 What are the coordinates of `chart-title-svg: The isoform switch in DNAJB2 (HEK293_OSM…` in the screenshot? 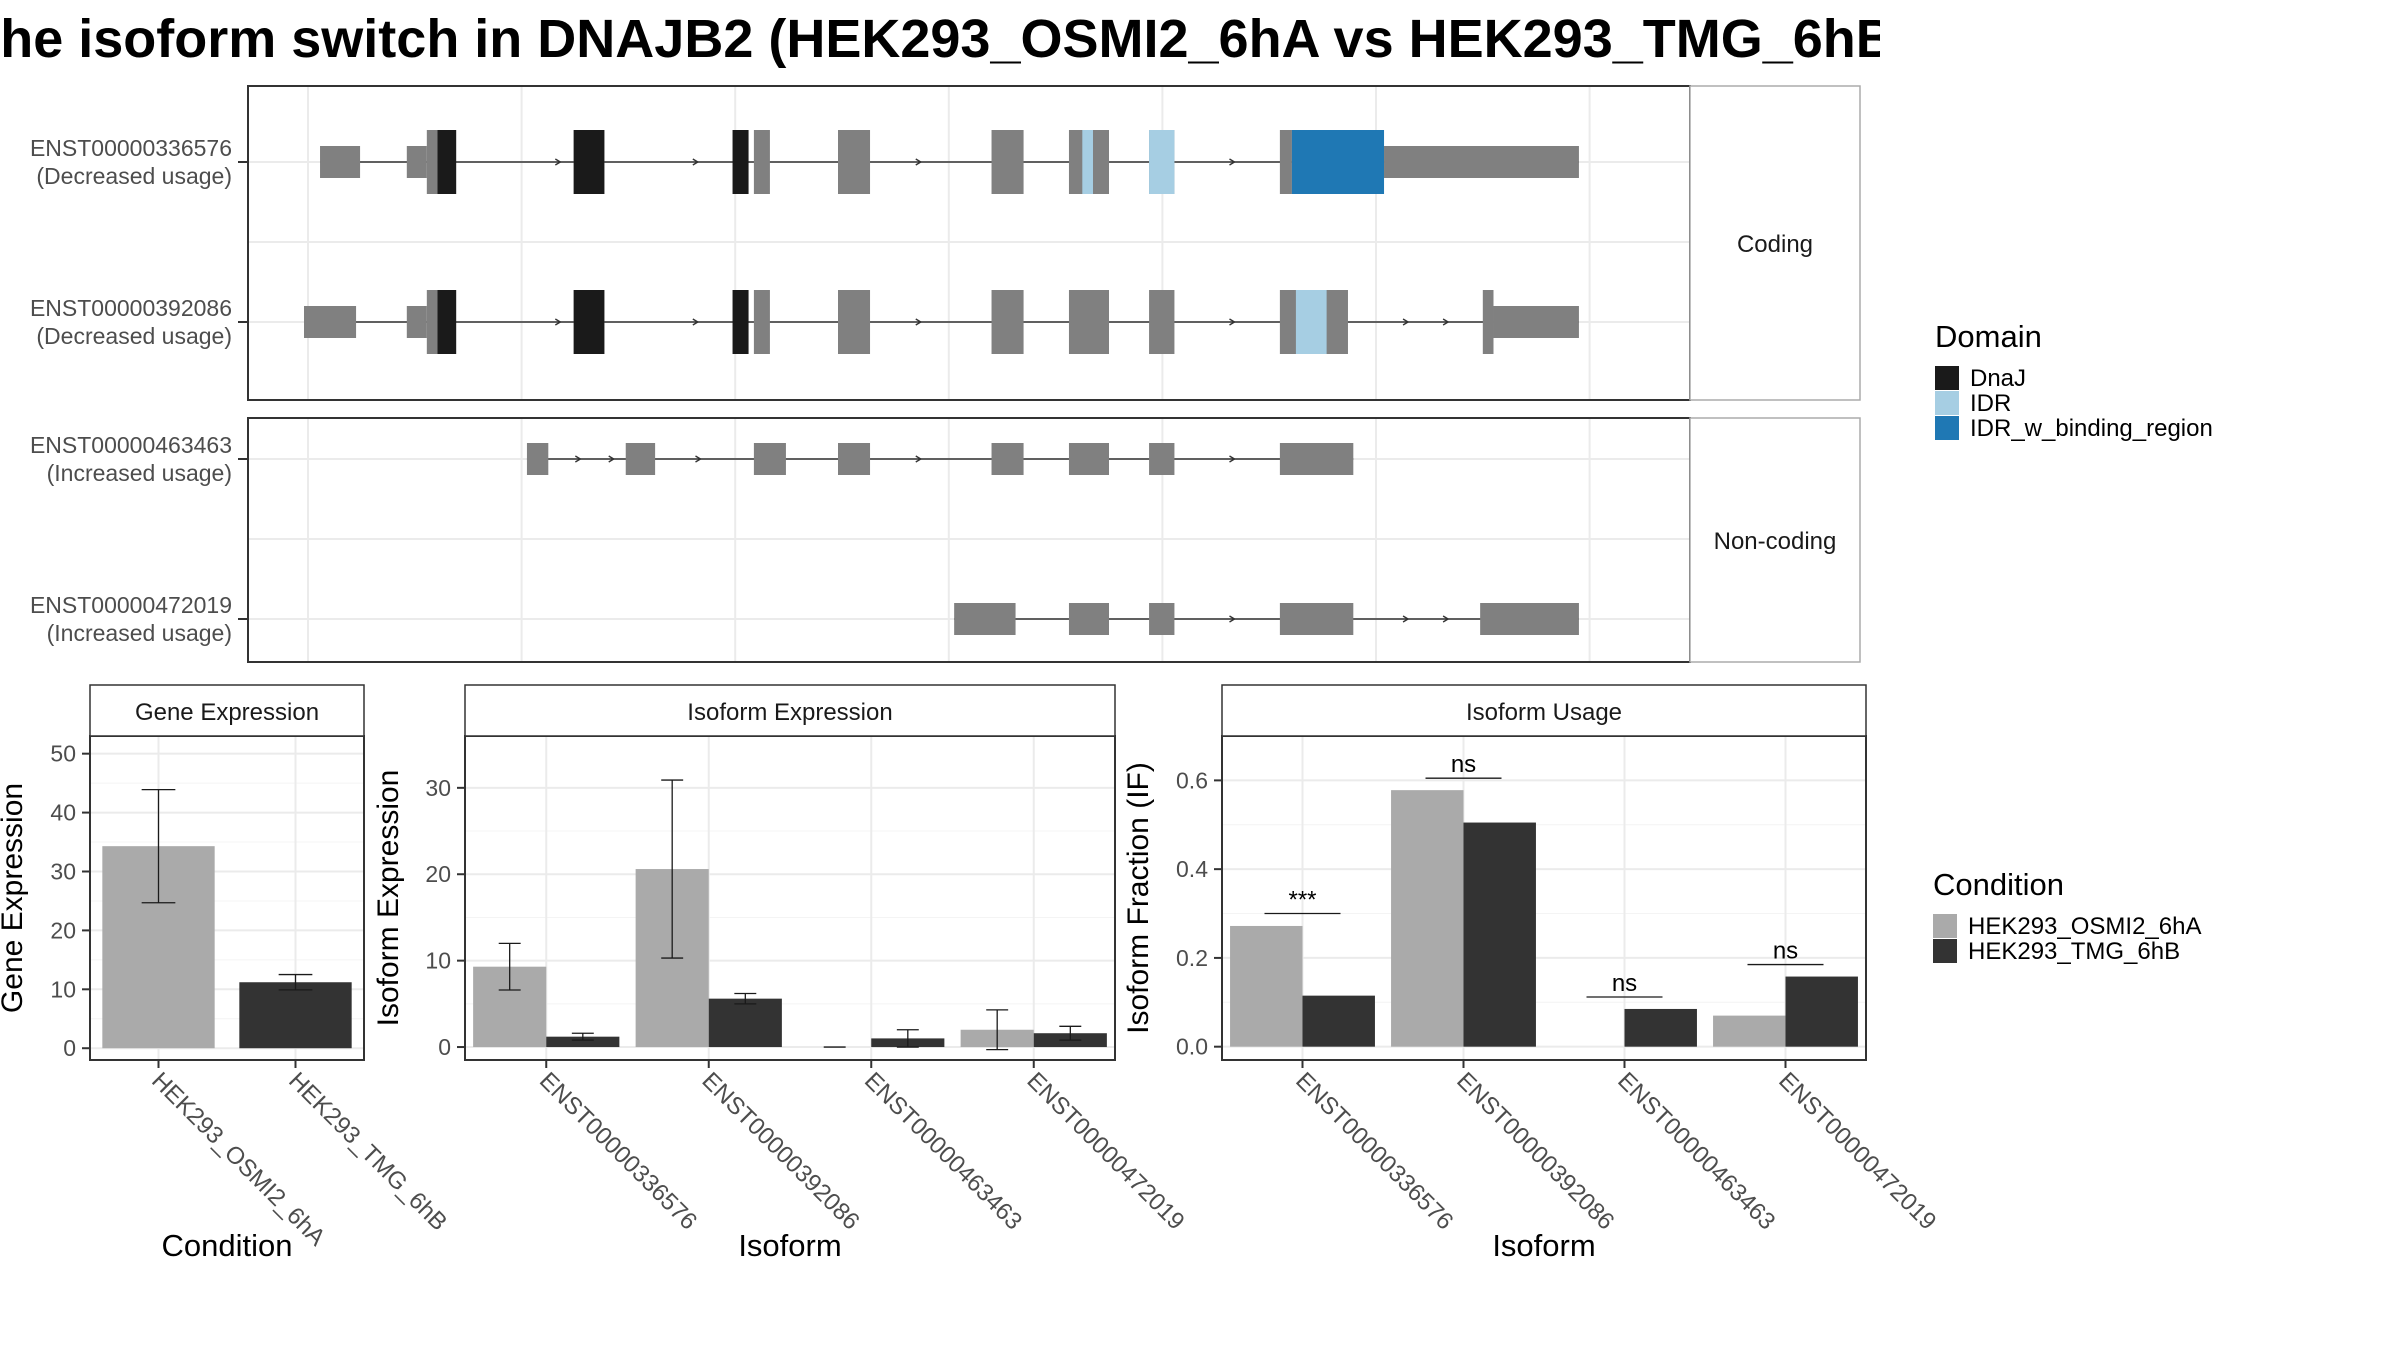 It's located at (940, 39).